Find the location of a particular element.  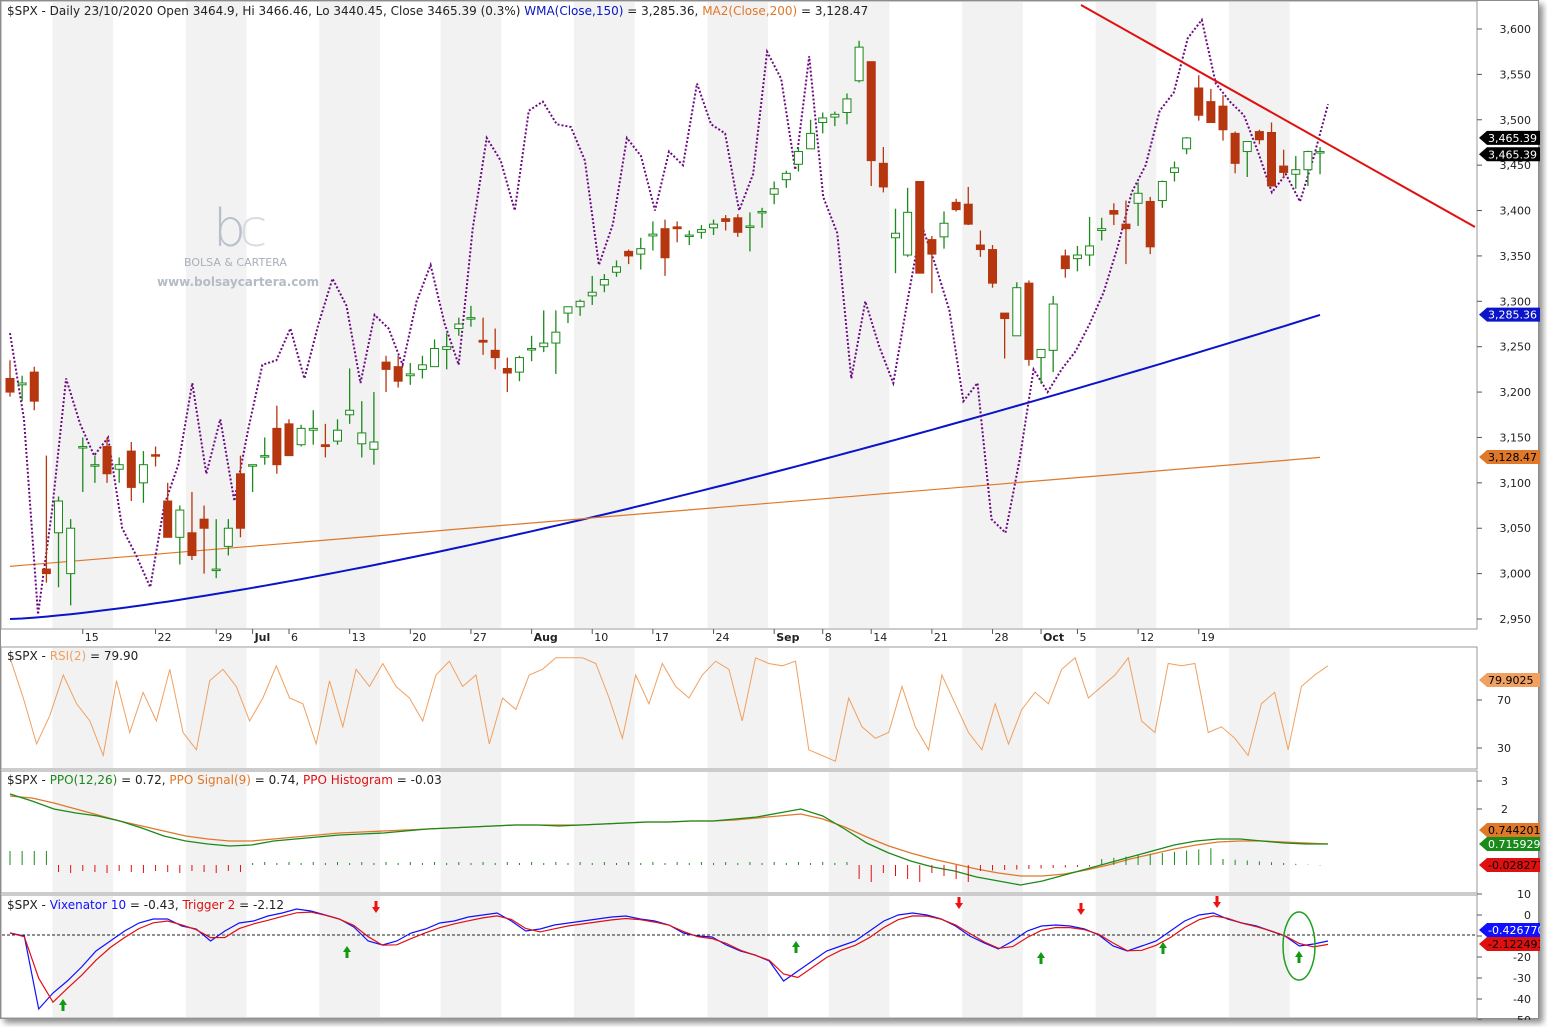

ppo-title-symbol: $SPX is located at coordinates (22, 780).